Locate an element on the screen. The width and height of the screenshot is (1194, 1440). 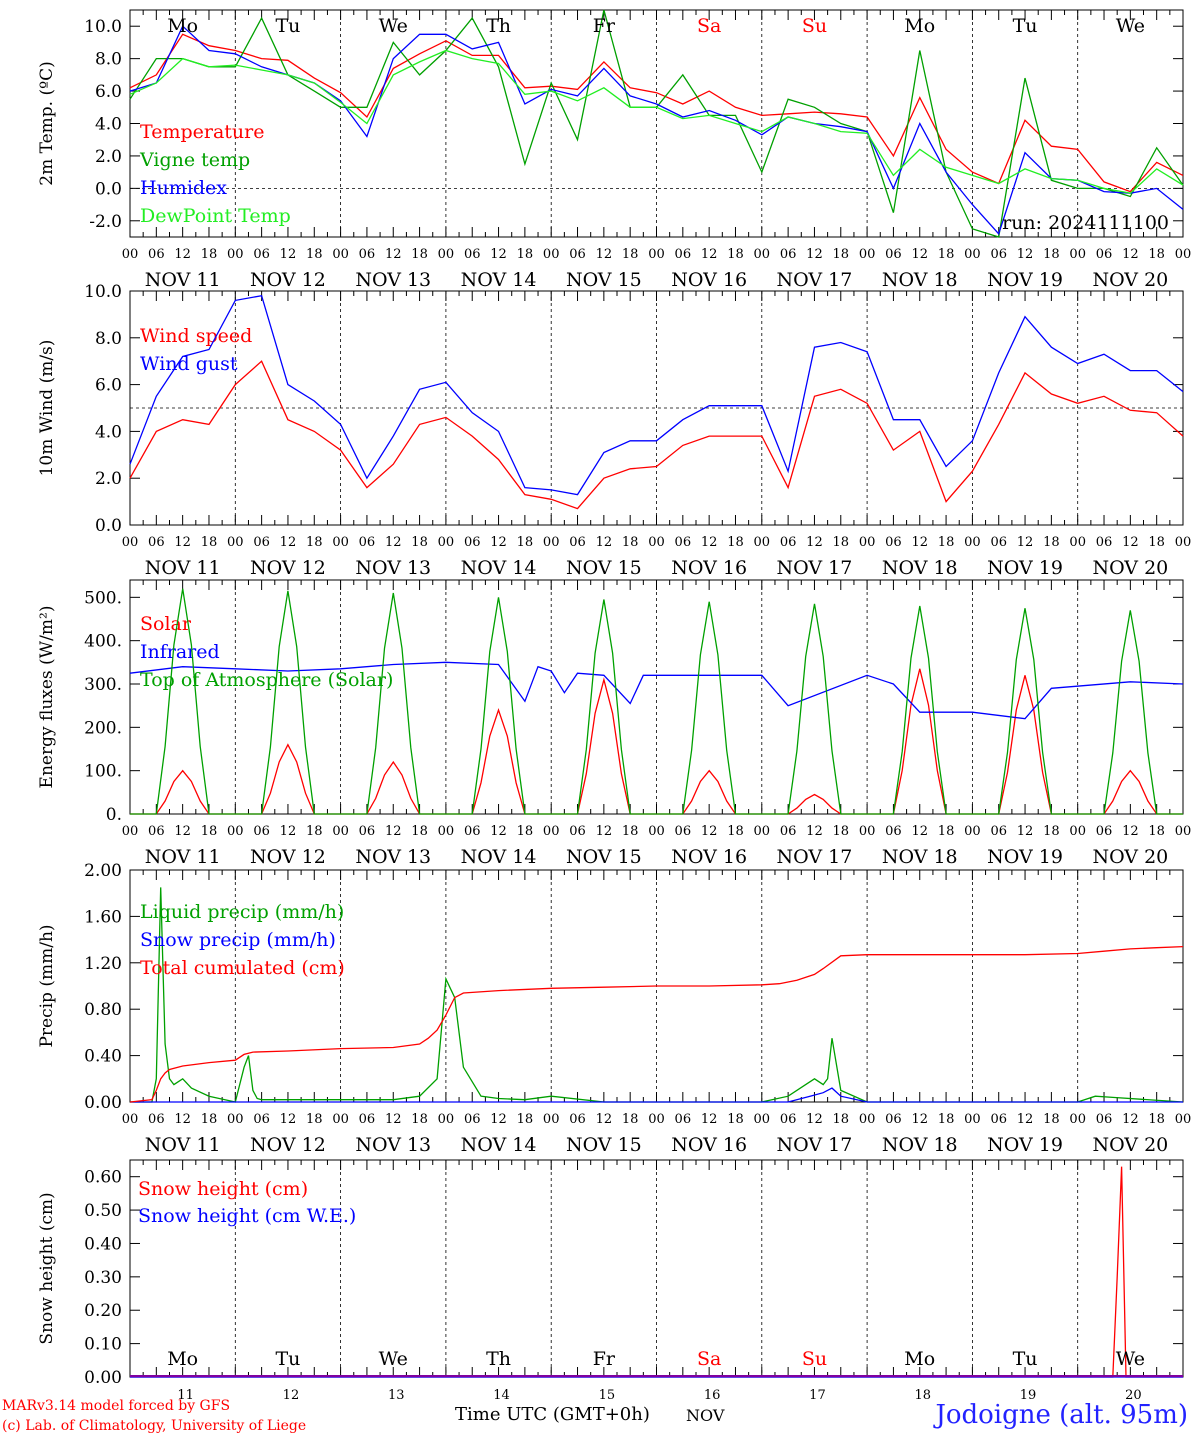
y-tick-label: 2.00 is located at coordinates (103, 871).